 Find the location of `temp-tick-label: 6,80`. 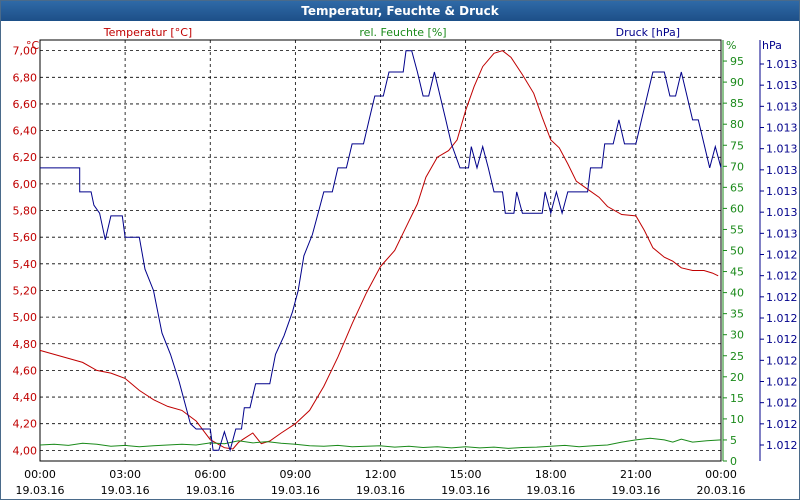

temp-tick-label: 6,80 is located at coordinates (25, 77).